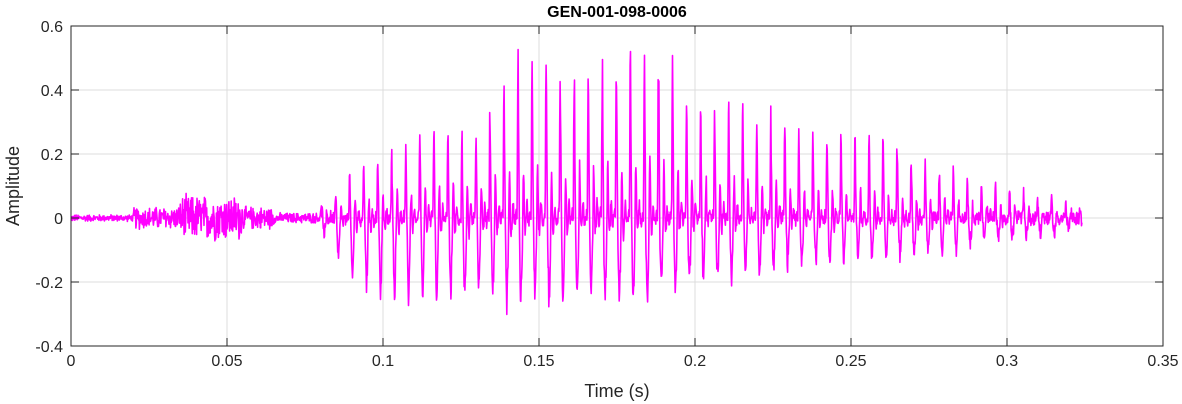 Image resolution: width=1182 pixels, height=404 pixels. Describe the element at coordinates (538, 361) in the screenshot. I see `x-tick-label: 0.15` at that location.